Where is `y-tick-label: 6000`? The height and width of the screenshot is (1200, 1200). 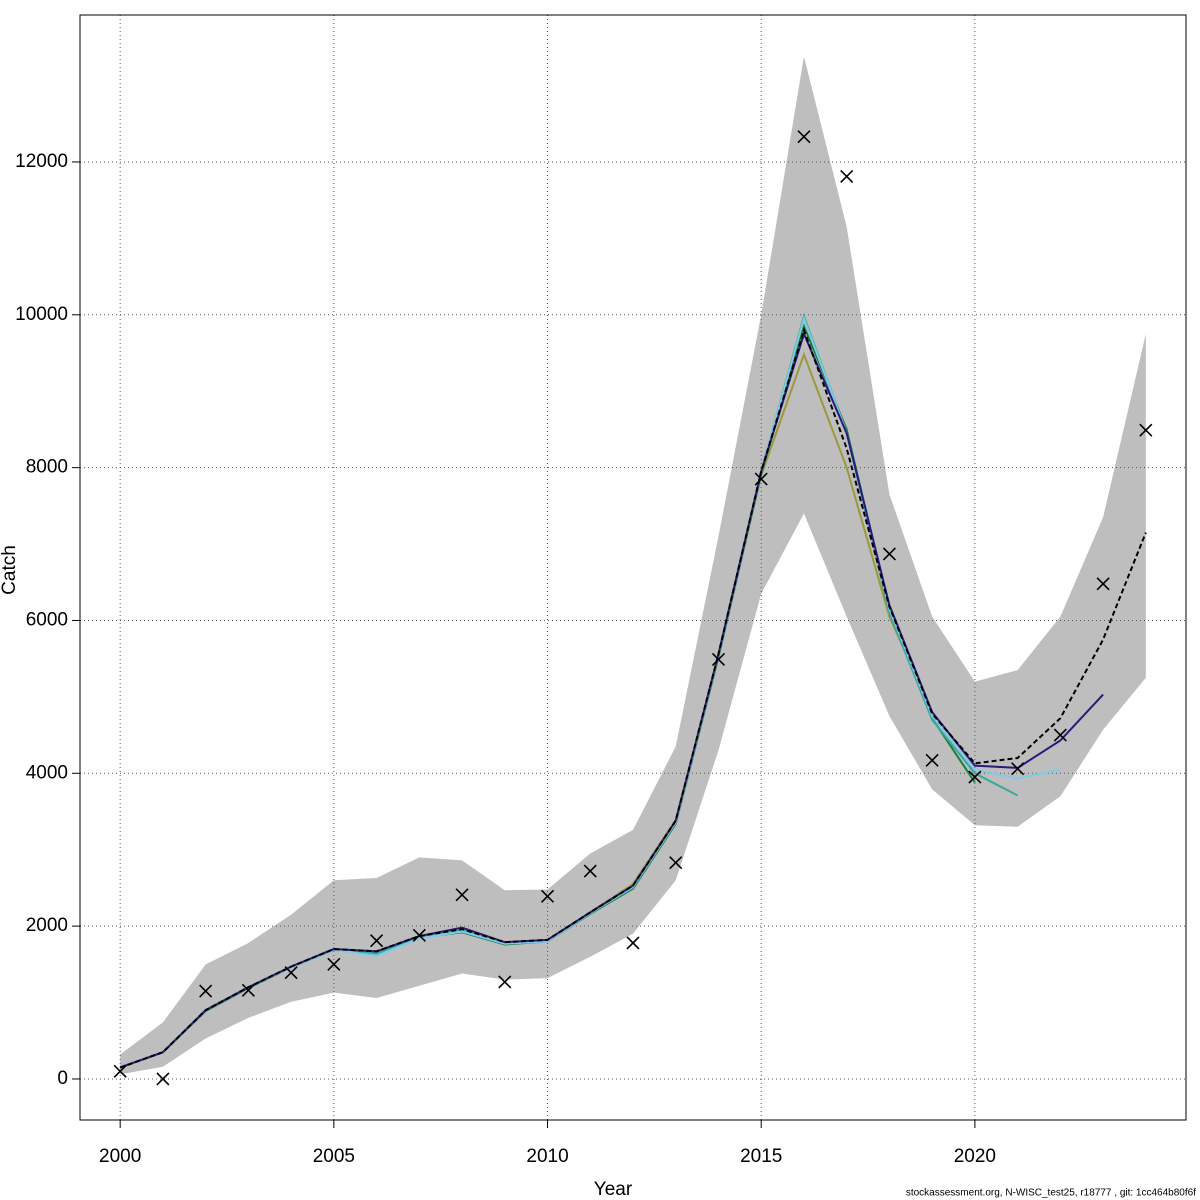
y-tick-label: 6000 is located at coordinates (47, 619).